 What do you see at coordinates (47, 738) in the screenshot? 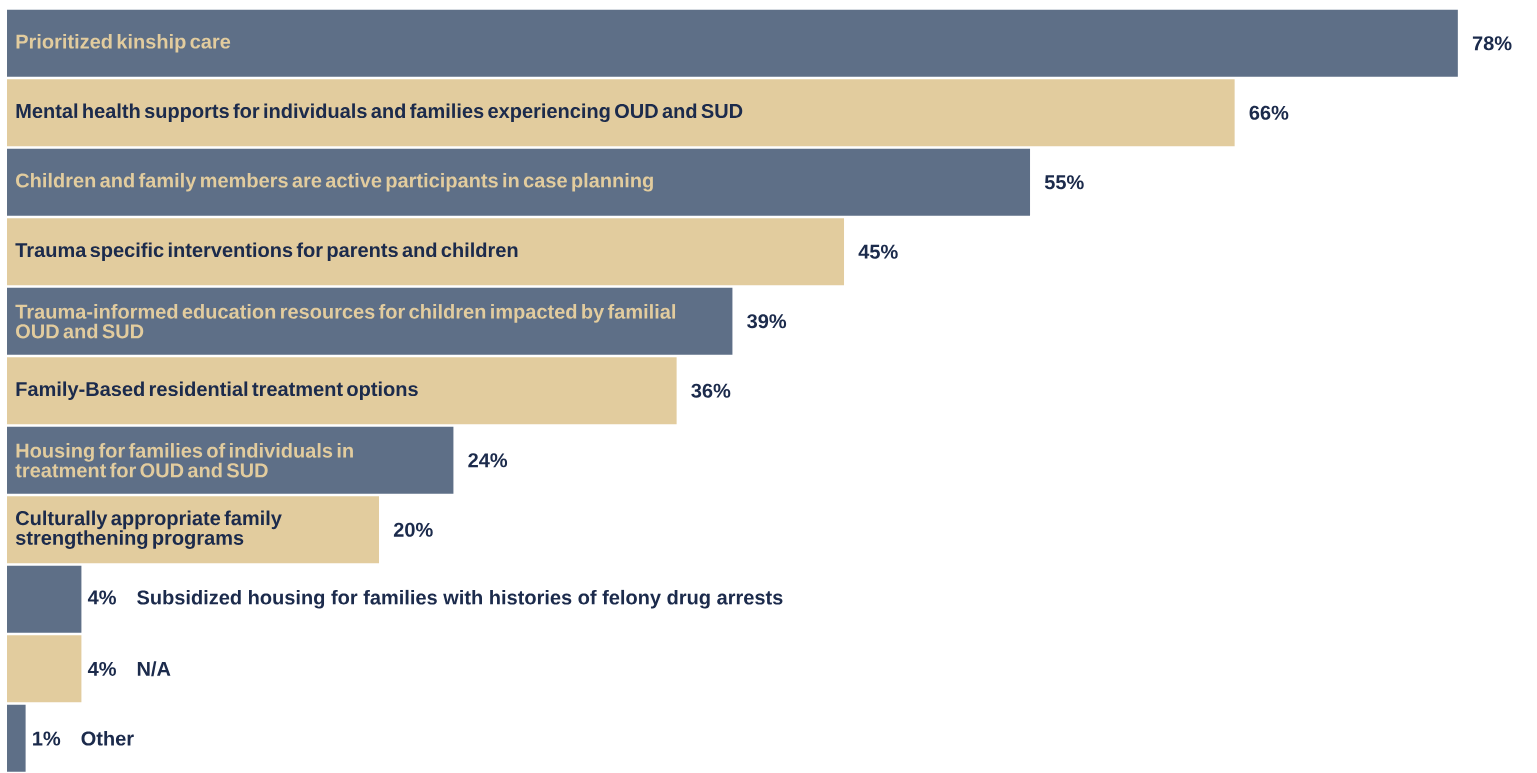
I see `data-label: 1%` at bounding box center [47, 738].